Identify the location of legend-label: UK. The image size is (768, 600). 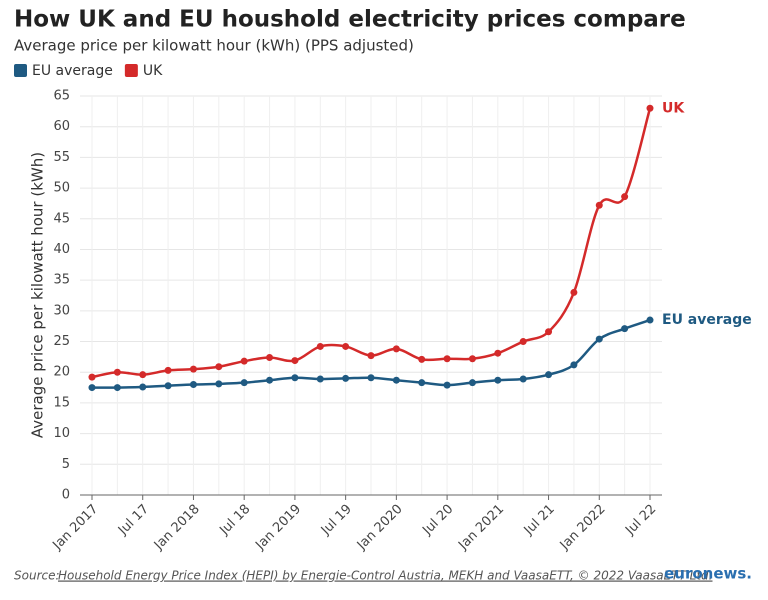
(153, 71).